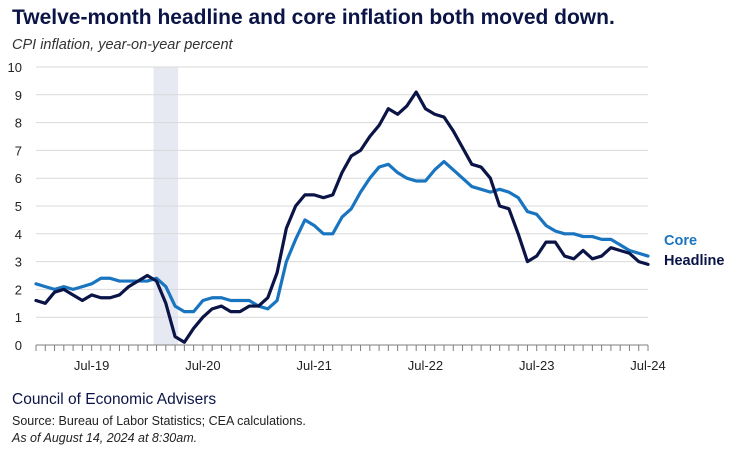 The image size is (748, 452). What do you see at coordinates (105, 438) in the screenshot?
I see `footer-as-of: As of August 14, 2024 at 8:30am.` at bounding box center [105, 438].